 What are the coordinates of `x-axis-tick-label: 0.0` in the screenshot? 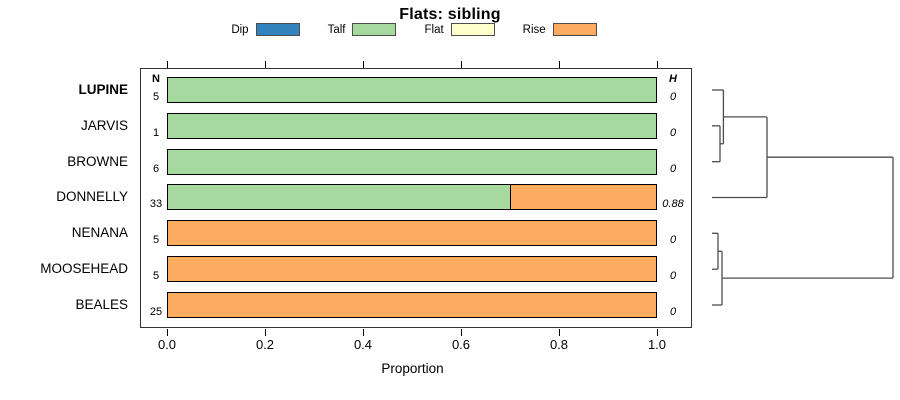 It's located at (167, 344).